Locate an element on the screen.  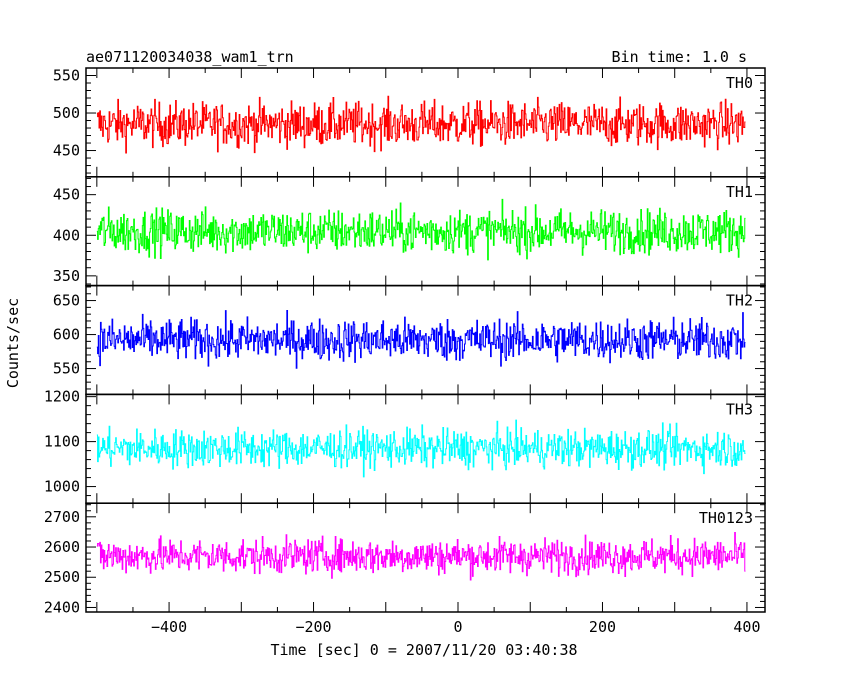
x-tick-label: 200 is located at coordinates (602, 627).